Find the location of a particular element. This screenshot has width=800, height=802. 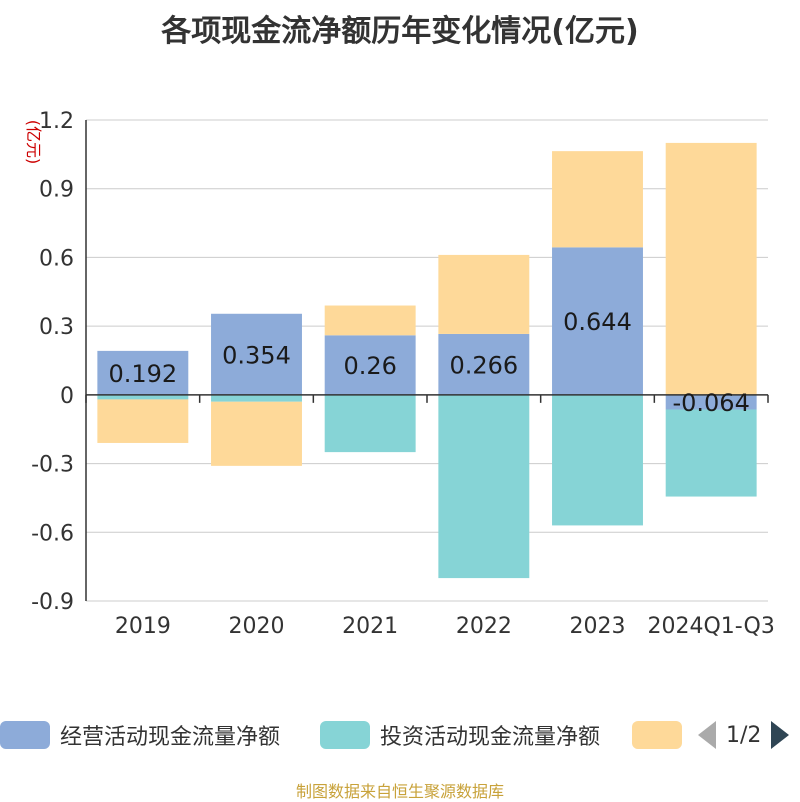

legend-pager: 1/2 is located at coordinates (744, 735).